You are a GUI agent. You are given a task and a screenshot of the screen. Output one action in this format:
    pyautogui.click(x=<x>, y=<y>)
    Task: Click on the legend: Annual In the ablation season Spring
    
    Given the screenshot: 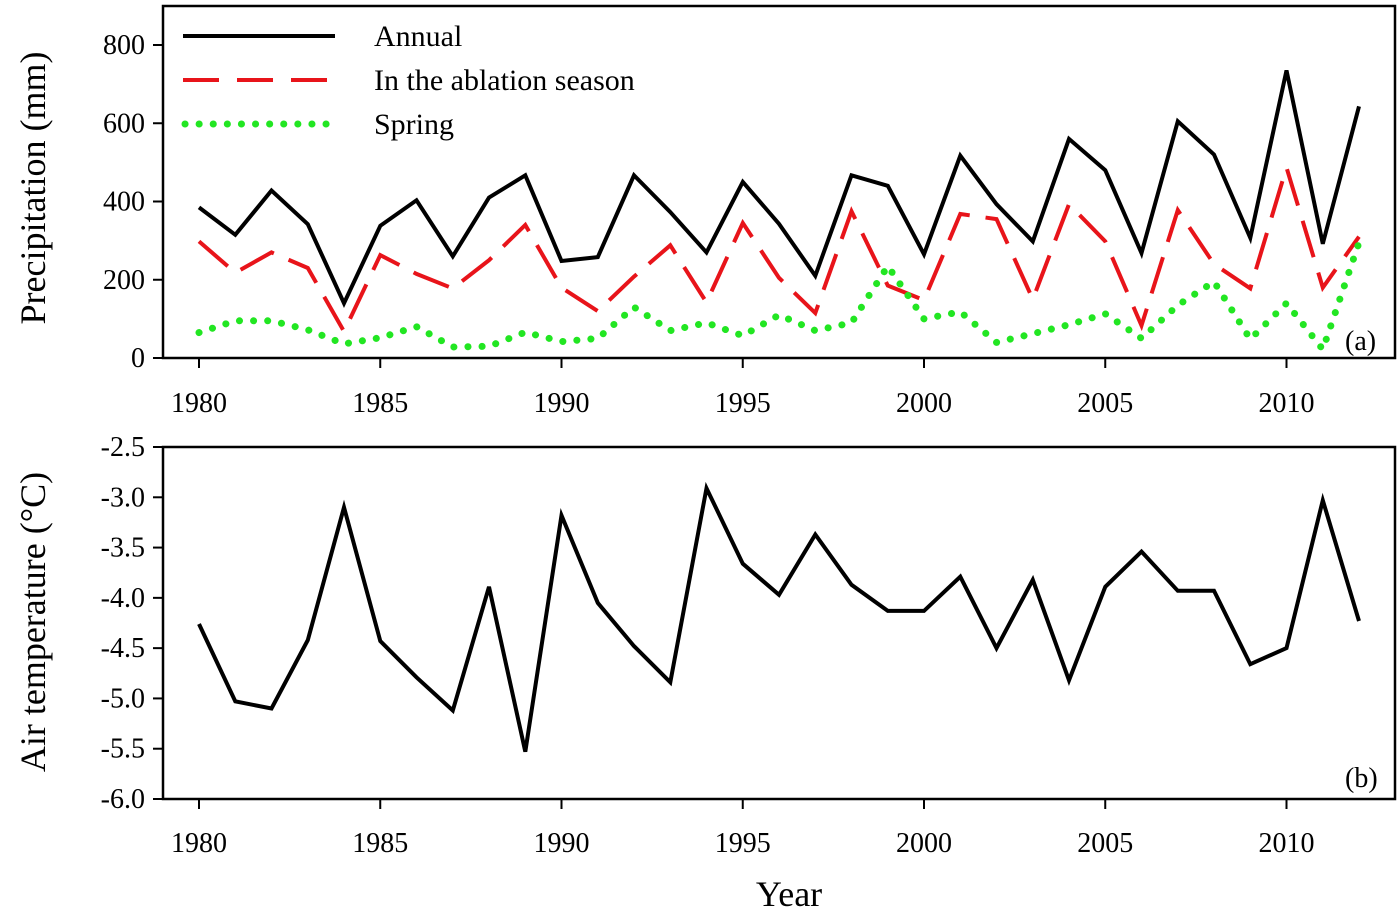 What is the action you would take?
    pyautogui.click(x=408, y=80)
    